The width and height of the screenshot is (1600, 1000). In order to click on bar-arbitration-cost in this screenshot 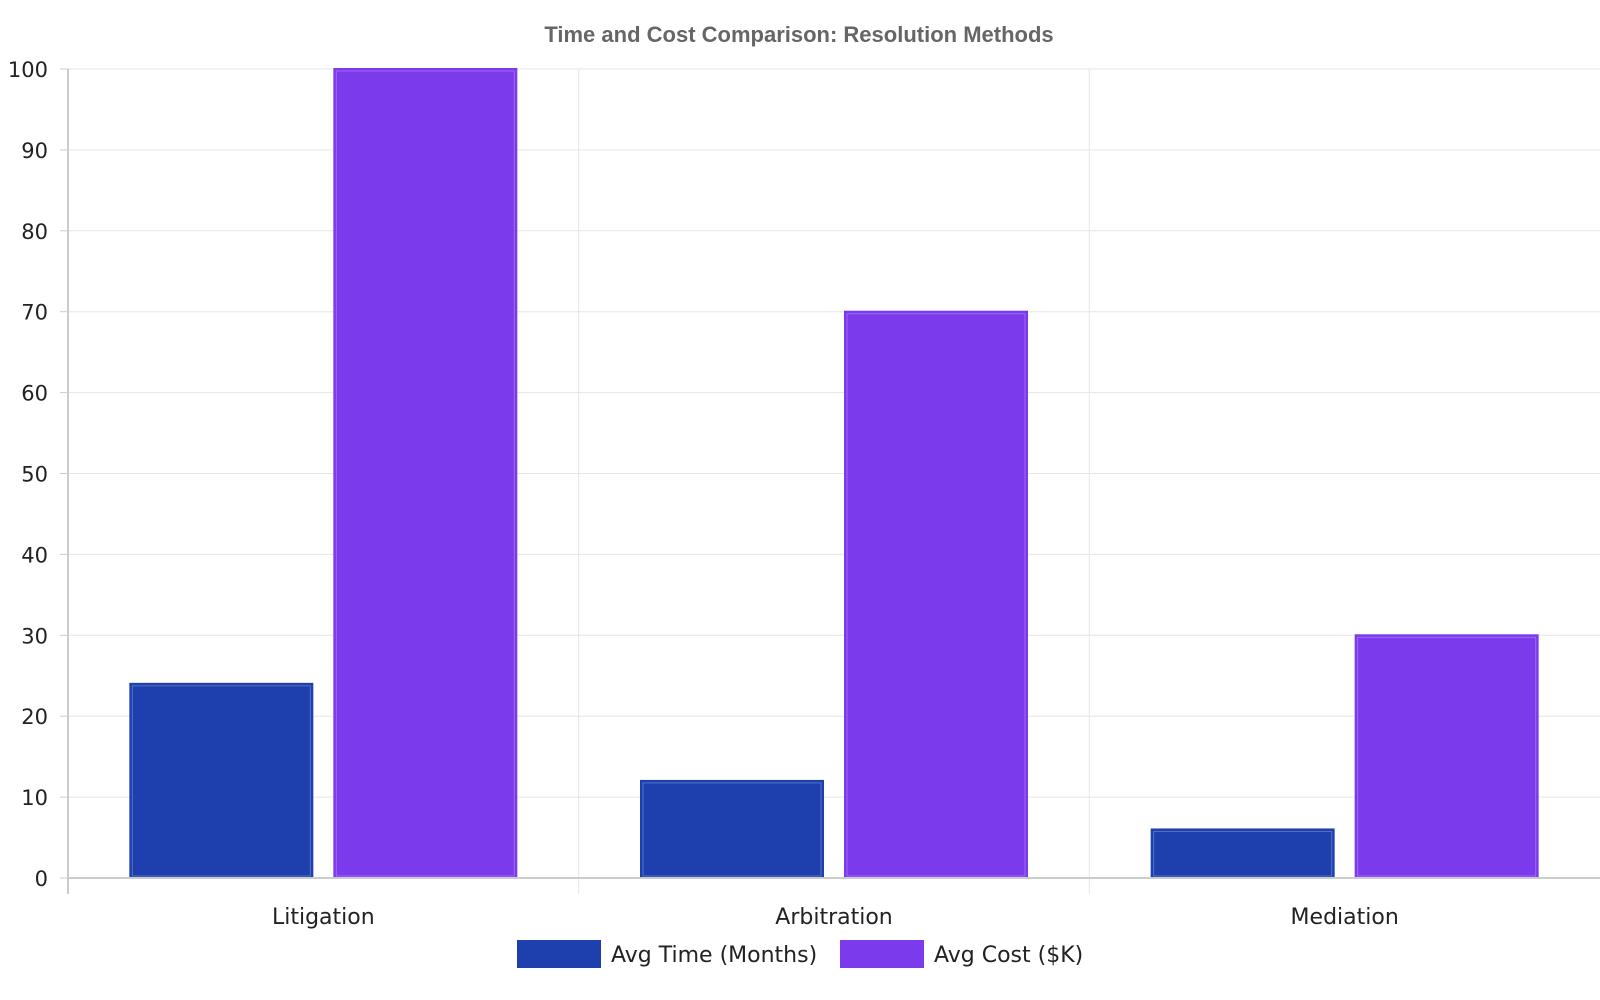, I will do `click(936, 594)`.